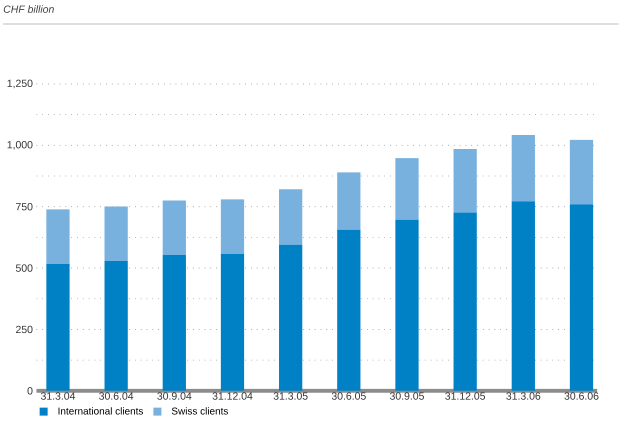 The height and width of the screenshot is (423, 619). Describe the element at coordinates (407, 396) in the screenshot. I see `x-tick-label: 30.9.05` at that location.